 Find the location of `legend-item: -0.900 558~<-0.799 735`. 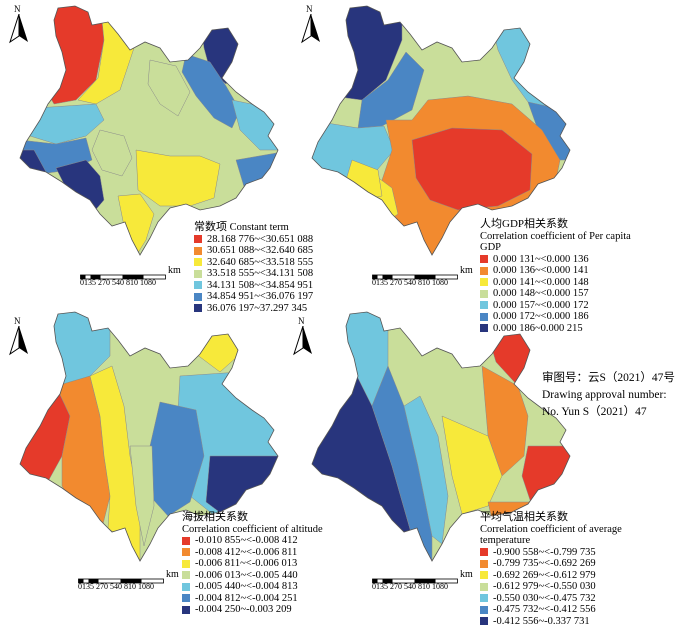

legend-item: -0.900 558~<-0.799 735 is located at coordinates (558, 553).